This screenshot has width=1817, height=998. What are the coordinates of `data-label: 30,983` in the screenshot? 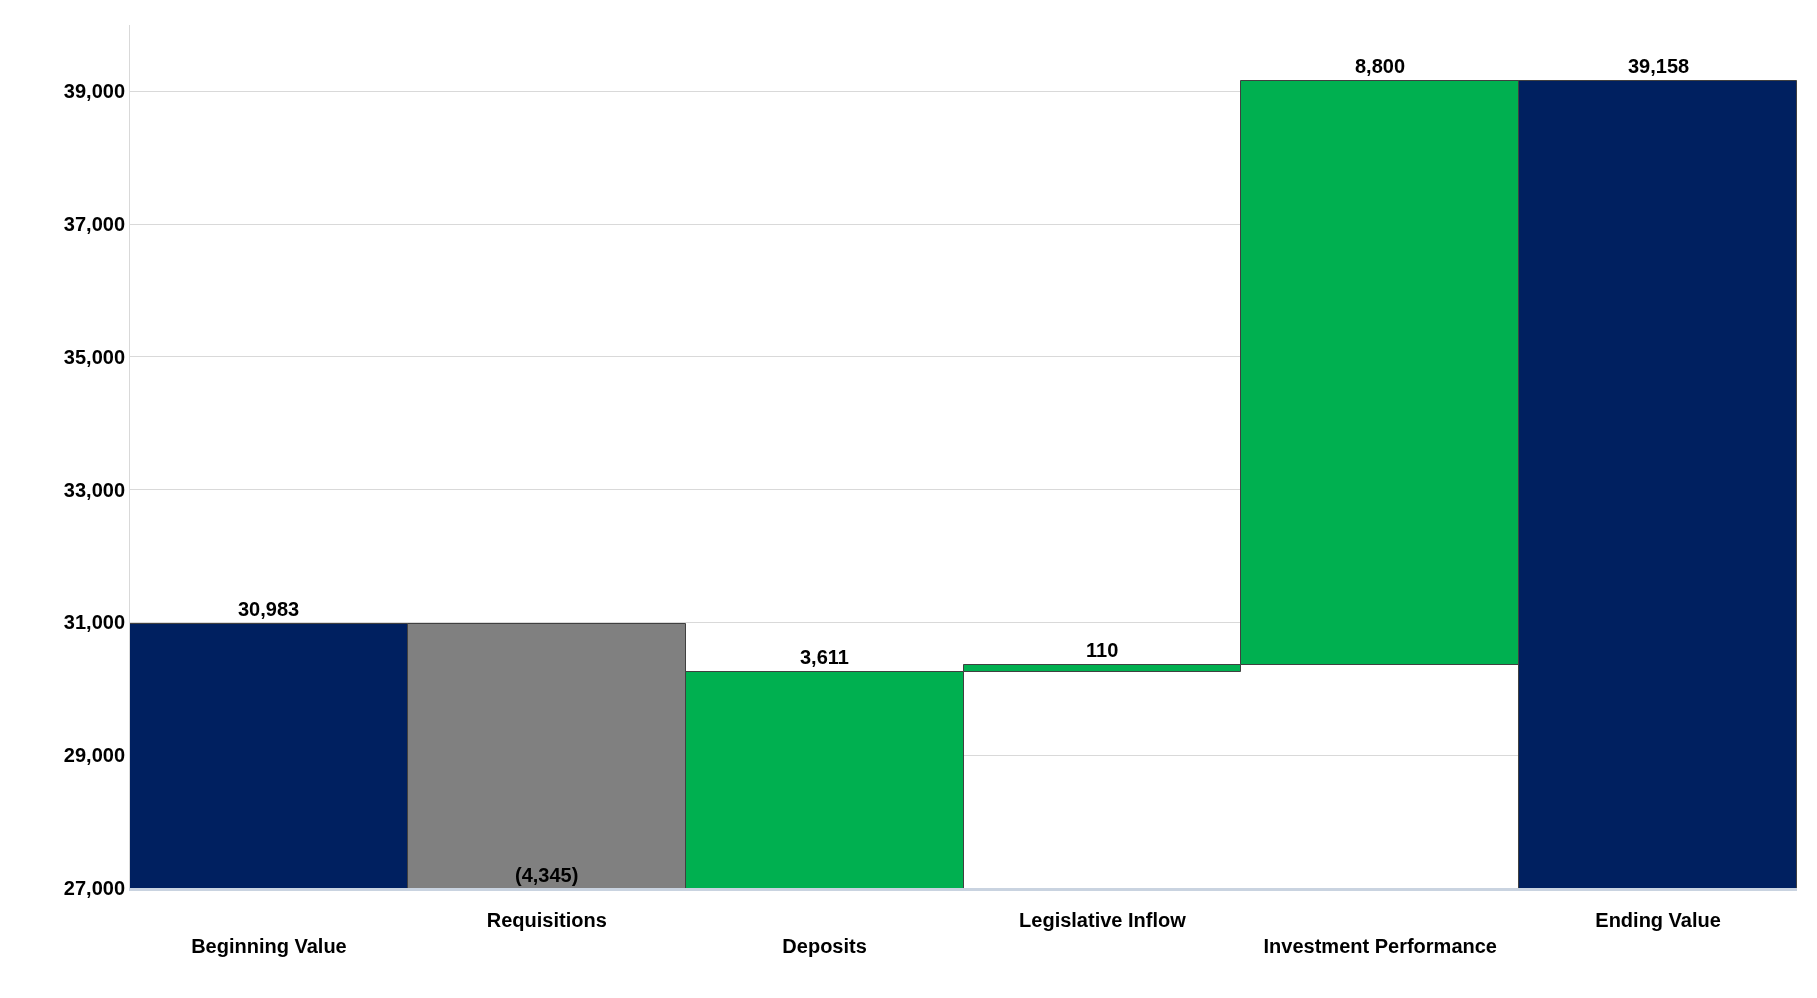 It's located at (269, 609).